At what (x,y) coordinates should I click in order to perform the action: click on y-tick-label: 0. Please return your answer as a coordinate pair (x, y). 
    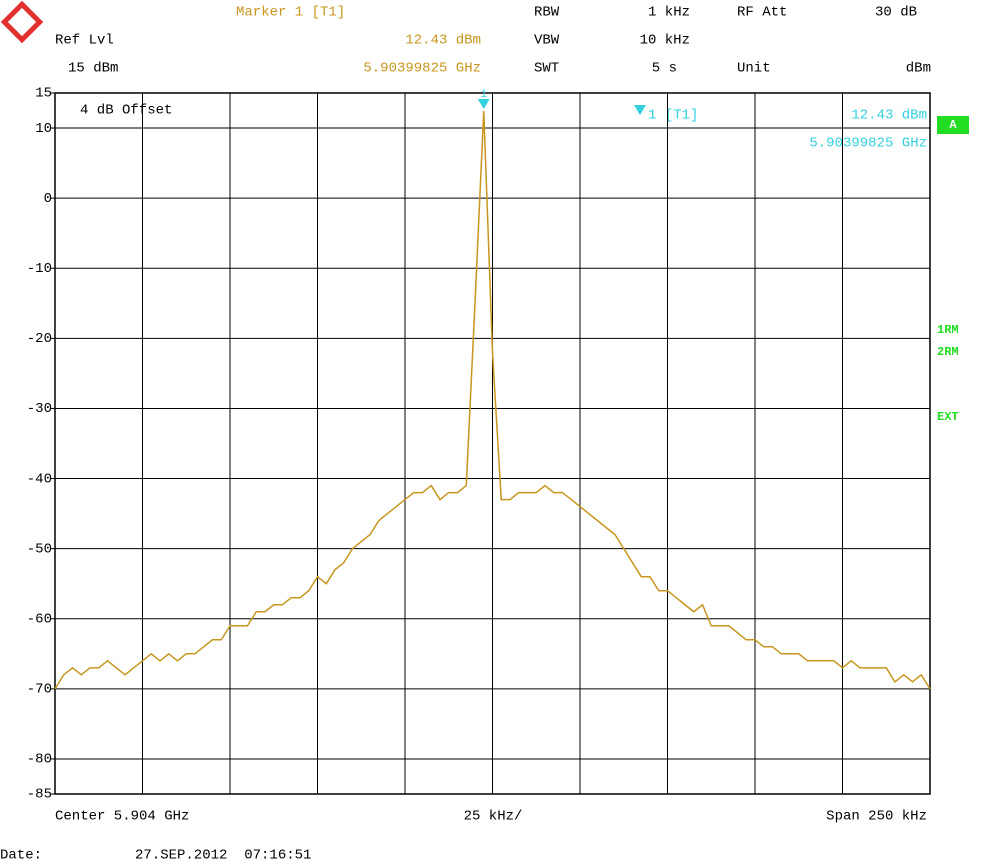
    Looking at the image, I should click on (48, 199).